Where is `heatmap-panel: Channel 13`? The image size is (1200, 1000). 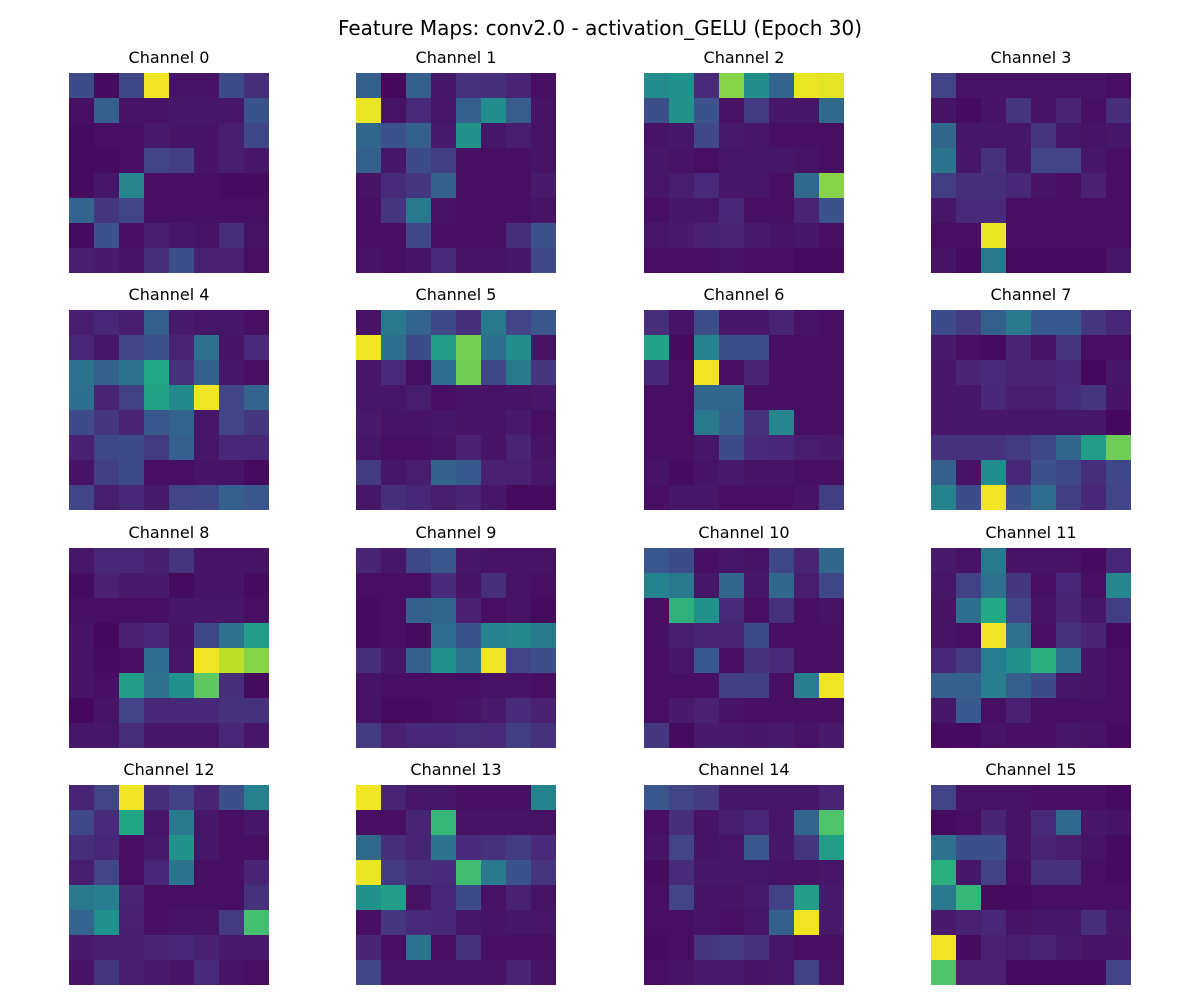 heatmap-panel: Channel 13 is located at coordinates (456, 872).